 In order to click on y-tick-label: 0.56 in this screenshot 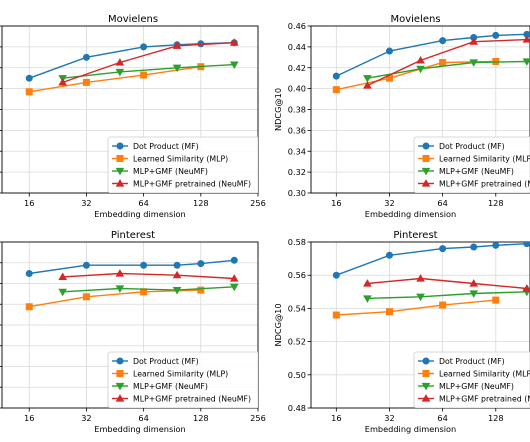, I will do `click(297, 275)`.